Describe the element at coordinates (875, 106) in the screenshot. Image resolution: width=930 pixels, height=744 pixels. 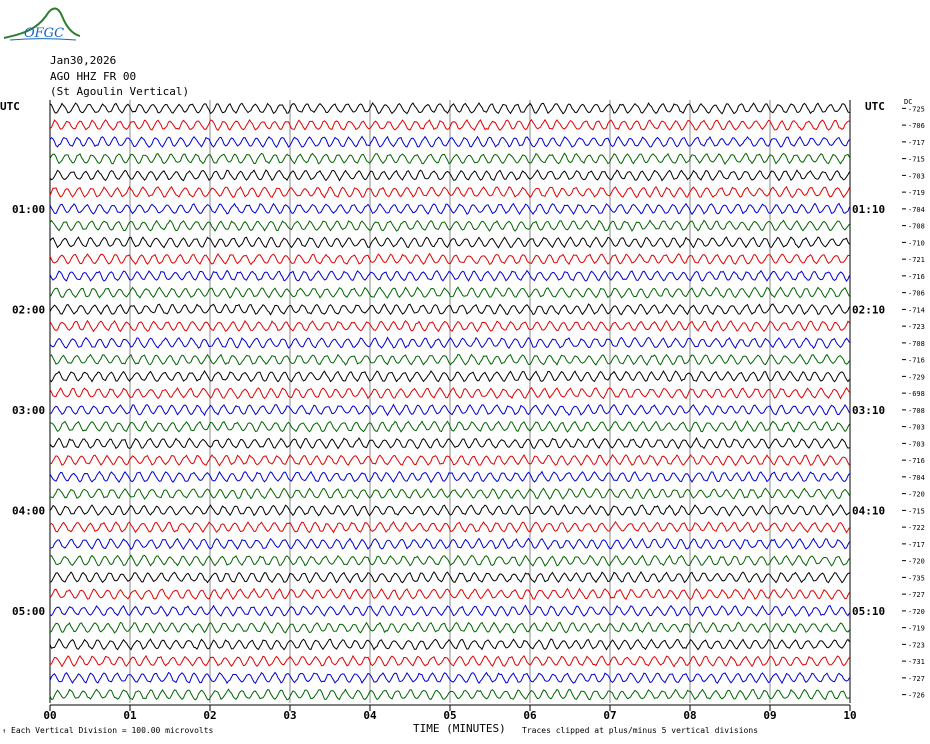
I see `utc-right-label: UTC` at that location.